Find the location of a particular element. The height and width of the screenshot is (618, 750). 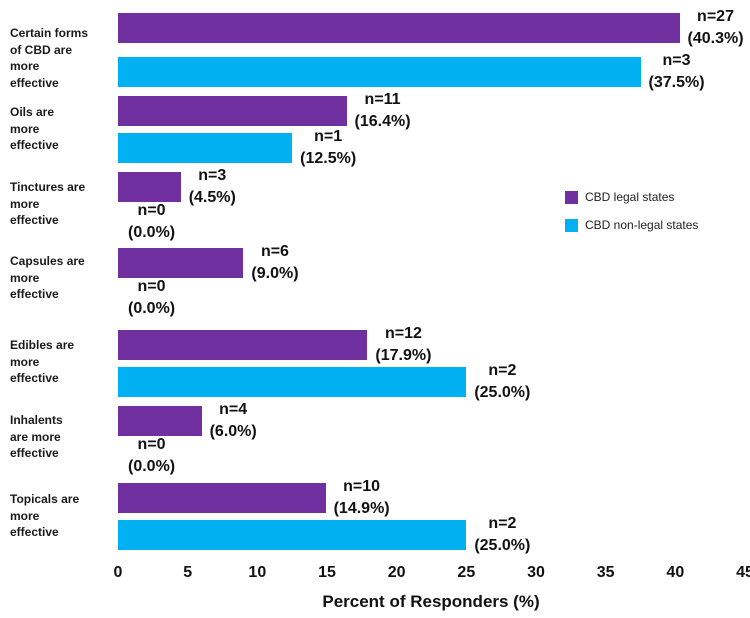

x-tick-label: 15 is located at coordinates (327, 572).